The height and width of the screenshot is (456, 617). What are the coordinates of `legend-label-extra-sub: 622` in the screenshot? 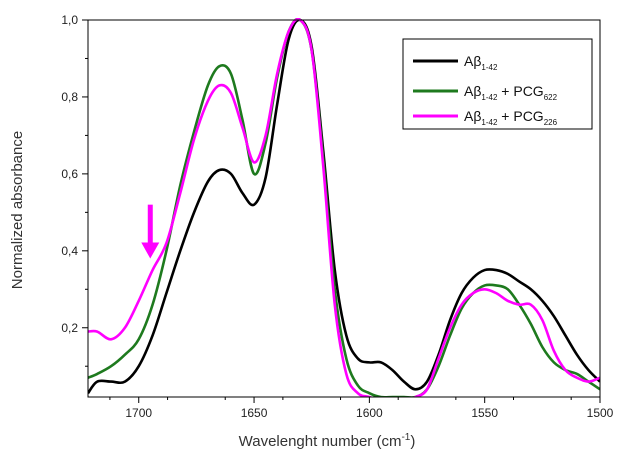 It's located at (551, 97).